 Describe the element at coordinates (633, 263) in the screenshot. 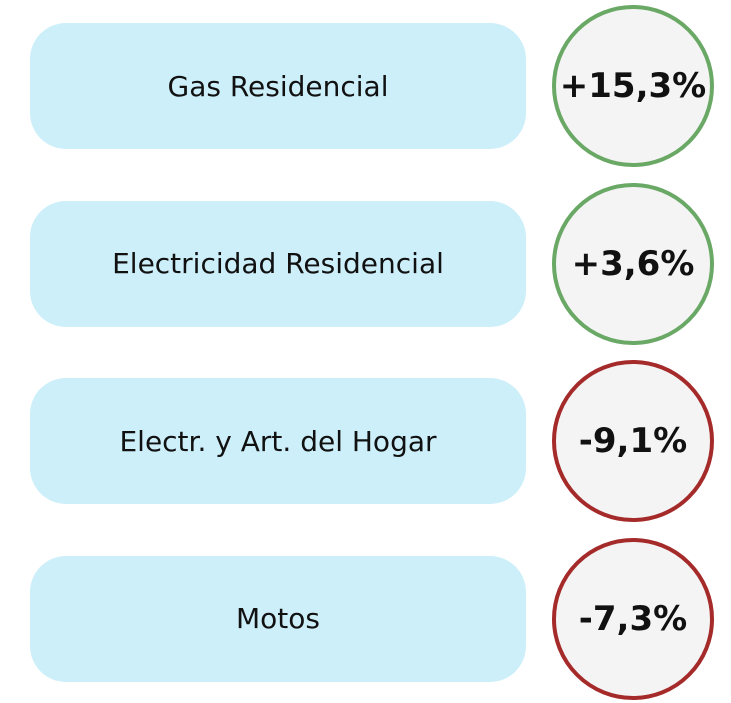

I see `change-circle: +3,6%` at that location.